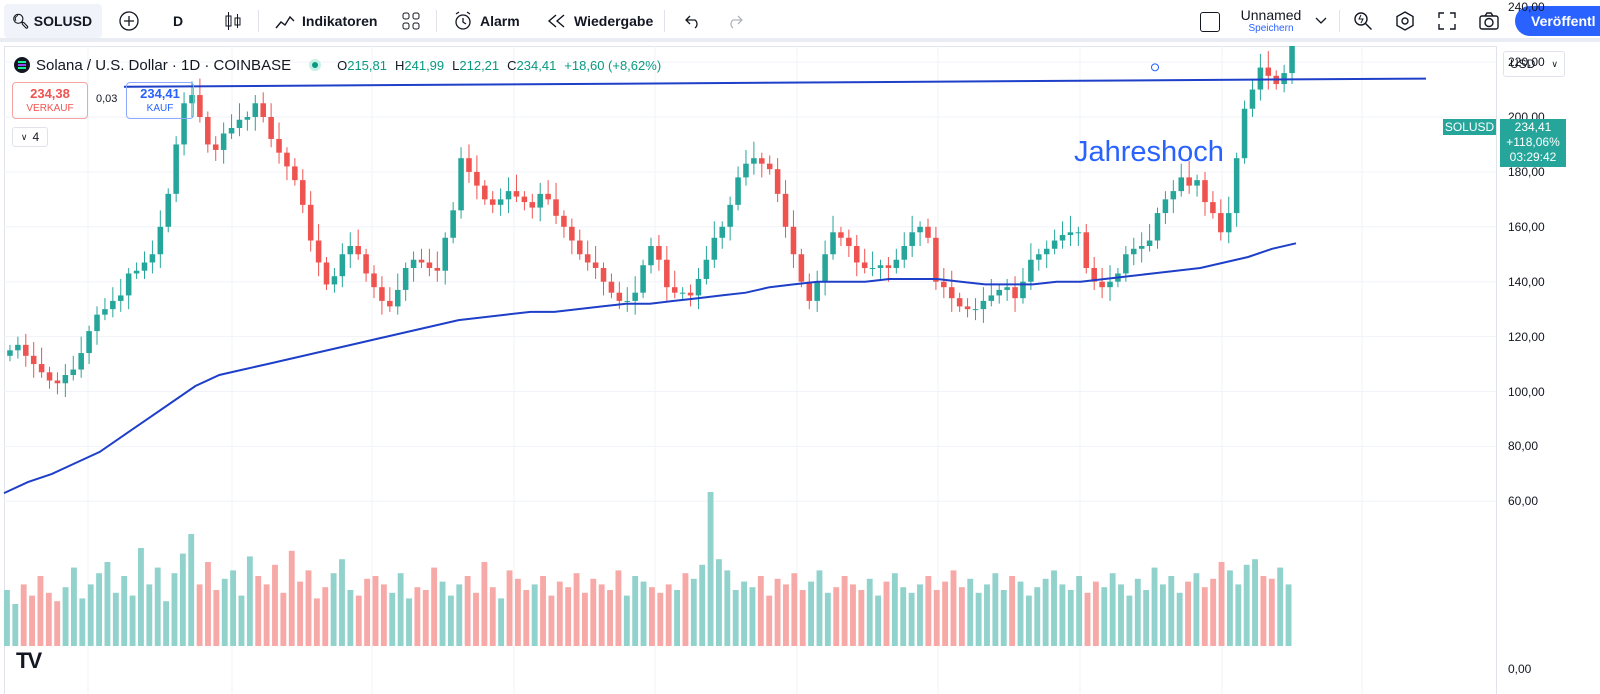 This screenshot has height=694, width=1600. What do you see at coordinates (29, 660) in the screenshot?
I see `tradingview-logo: TV` at bounding box center [29, 660].